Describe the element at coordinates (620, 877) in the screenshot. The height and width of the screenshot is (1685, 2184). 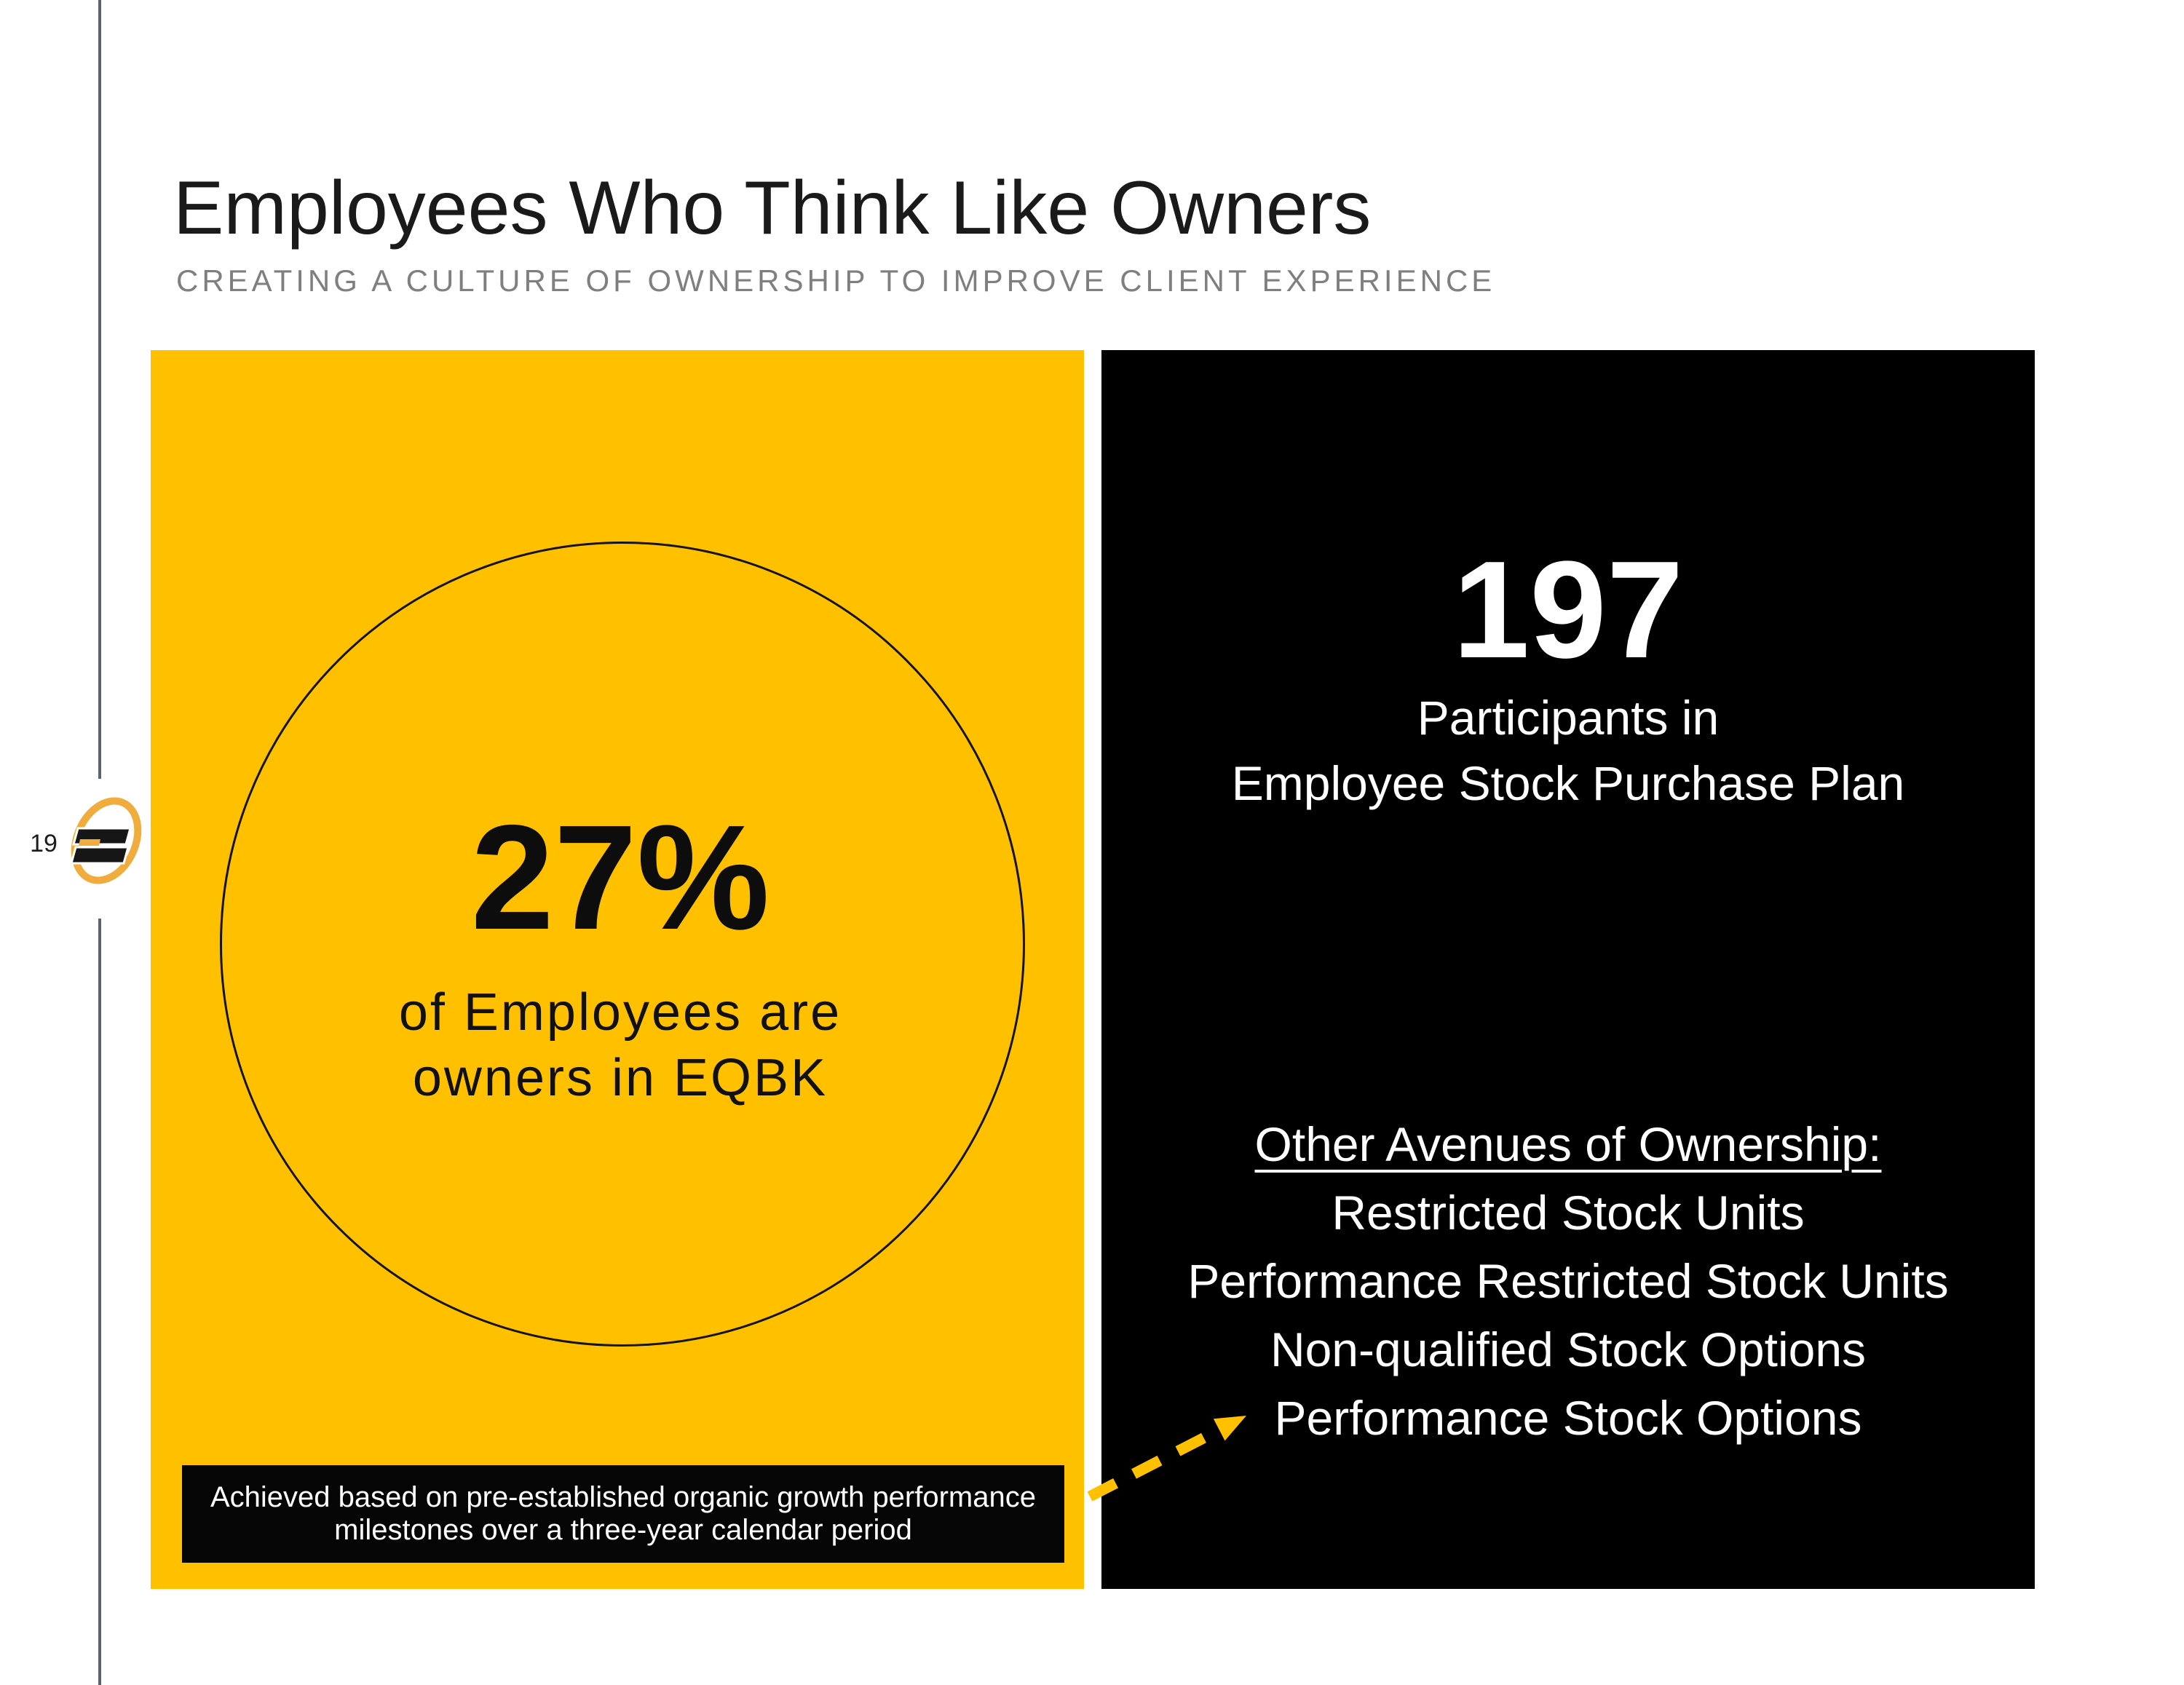
I see `employee-owner-percentage: 27%` at that location.